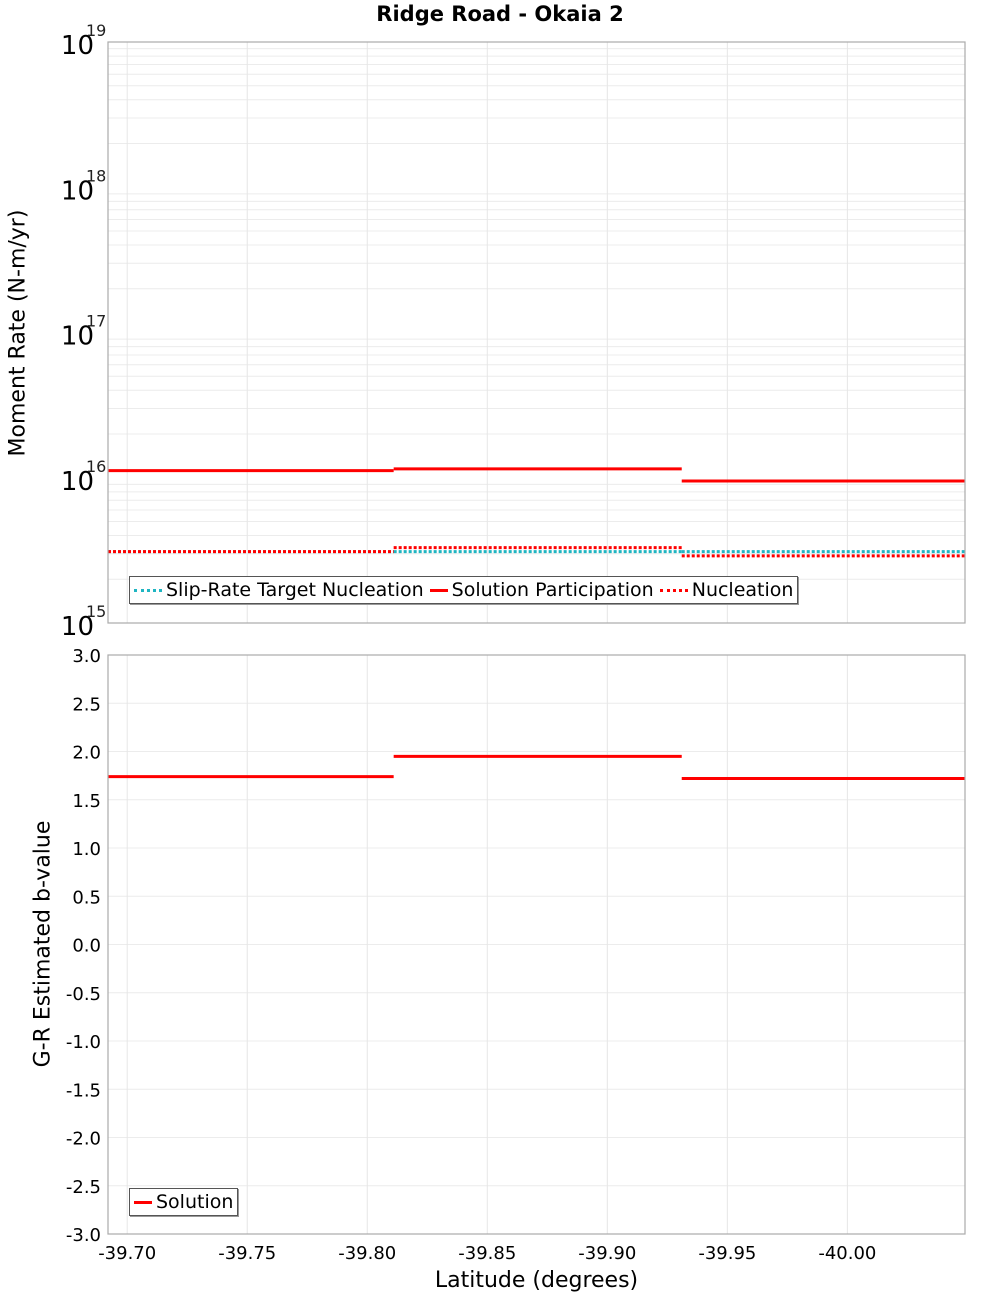 The image size is (1000, 1300). Describe the element at coordinates (552, 590) in the screenshot. I see `legend-label: Solution Participation` at that location.